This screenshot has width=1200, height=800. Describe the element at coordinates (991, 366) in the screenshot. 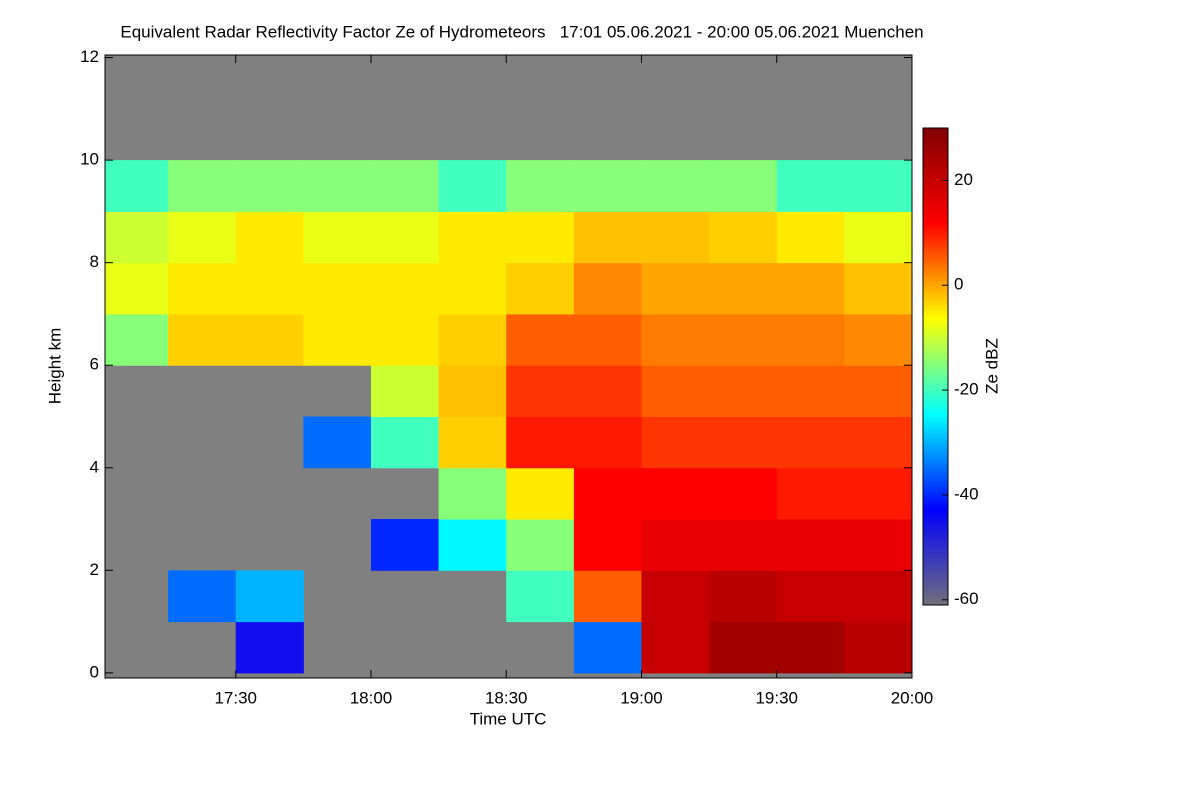

I see `colorbar-label: Ze dBZ` at that location.